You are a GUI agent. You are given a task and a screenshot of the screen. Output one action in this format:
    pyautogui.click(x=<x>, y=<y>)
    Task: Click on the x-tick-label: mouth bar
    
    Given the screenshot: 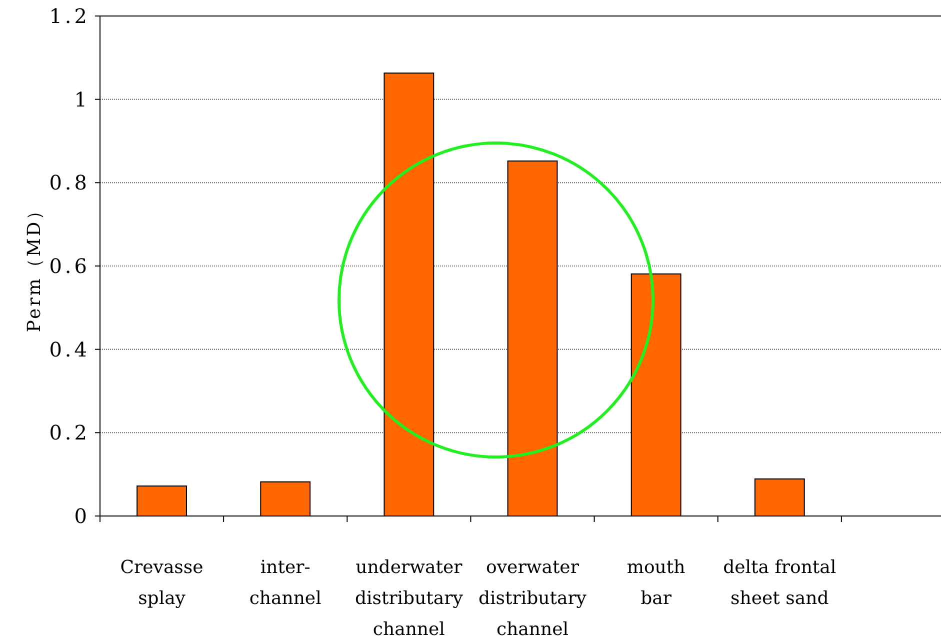 What is the action you would take?
    pyautogui.click(x=656, y=583)
    